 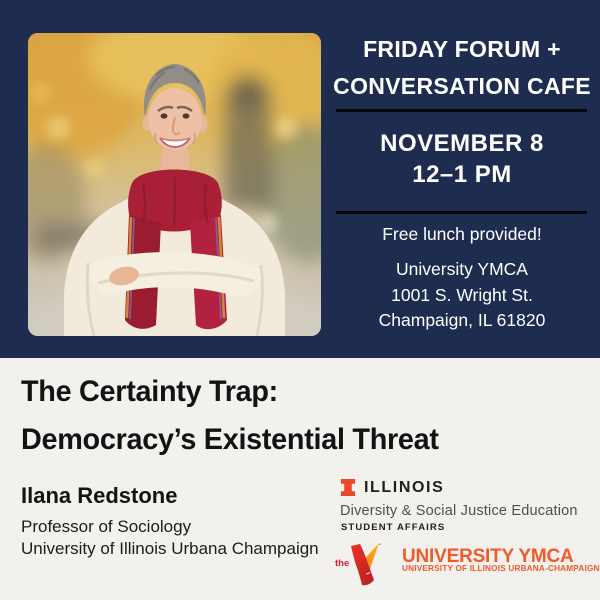 I want to click on speaker-name: Ilana Redstone, so click(x=99, y=495).